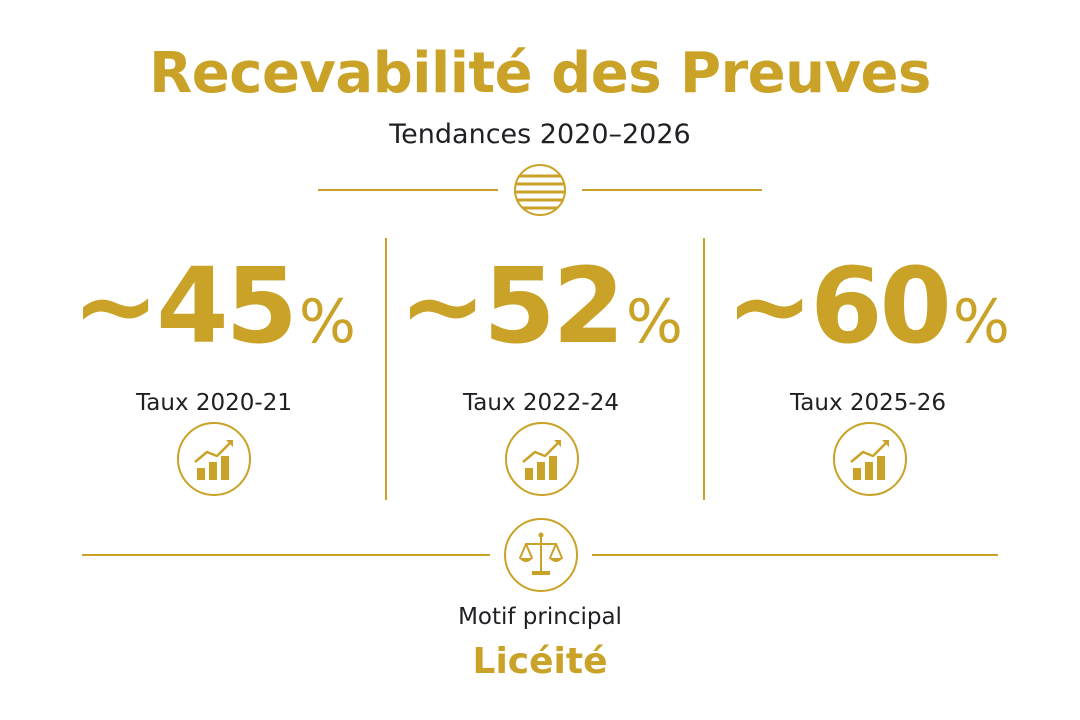 The image size is (1080, 720). What do you see at coordinates (540, 73) in the screenshot?
I see `page-title: Recevabilité des Preuves` at bounding box center [540, 73].